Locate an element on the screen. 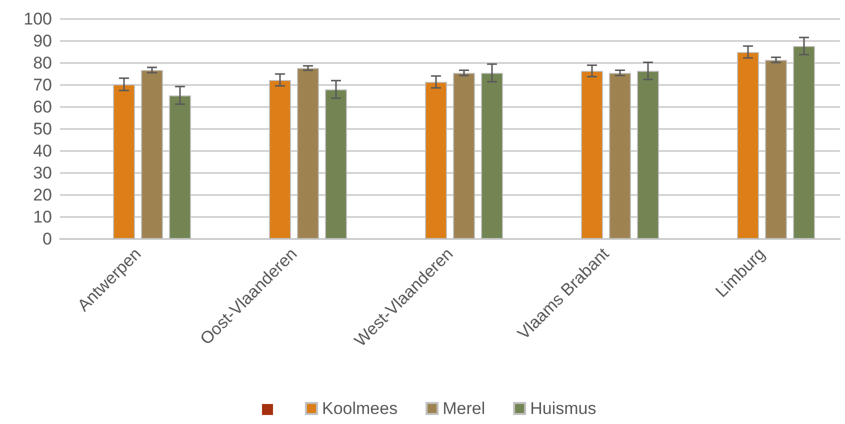  y-tick-label: 40 is located at coordinates (42, 151).